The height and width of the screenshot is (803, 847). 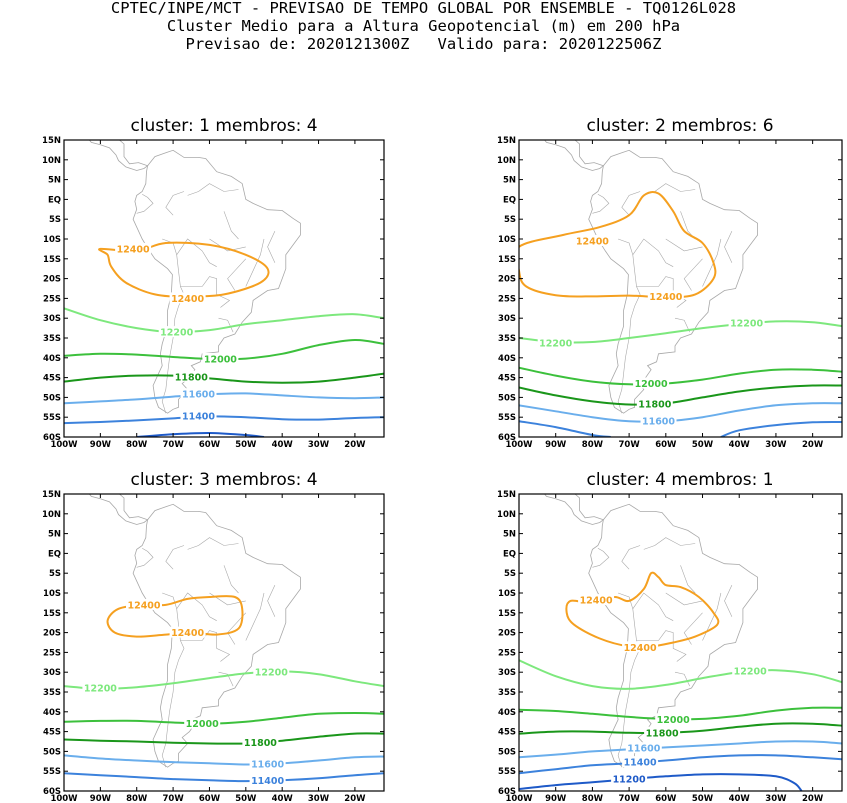 I want to click on lat-tick-label: 40S, so click(x=507, y=713).